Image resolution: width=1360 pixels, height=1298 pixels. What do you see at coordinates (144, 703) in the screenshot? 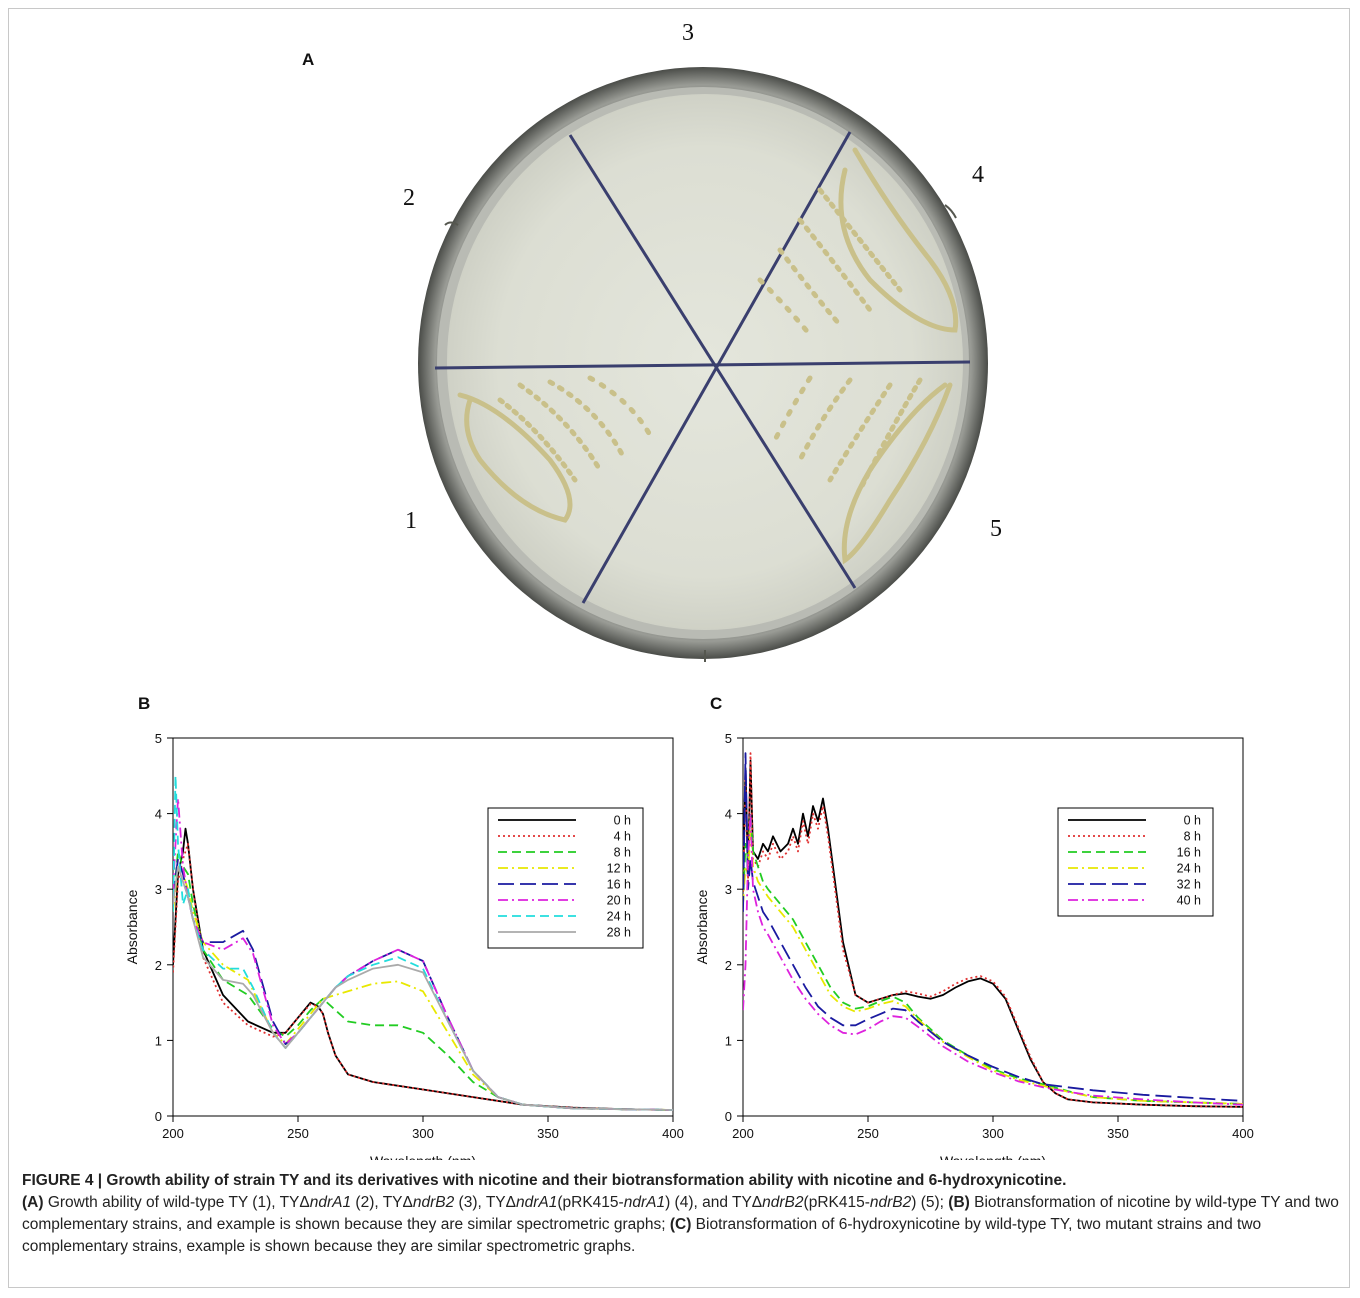
I see `panel-b-letter: B` at bounding box center [144, 703].